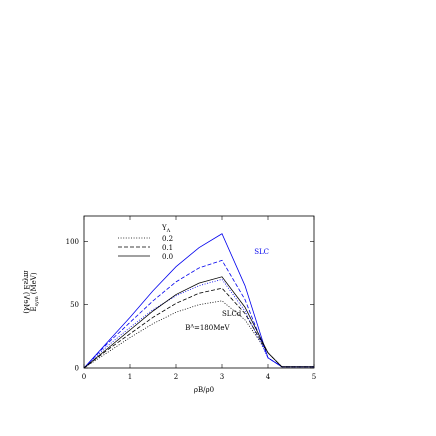 The width and height of the screenshot is (436, 436). What do you see at coordinates (176, 377) in the screenshot?
I see `x-tick-label-2: 2` at bounding box center [176, 377].